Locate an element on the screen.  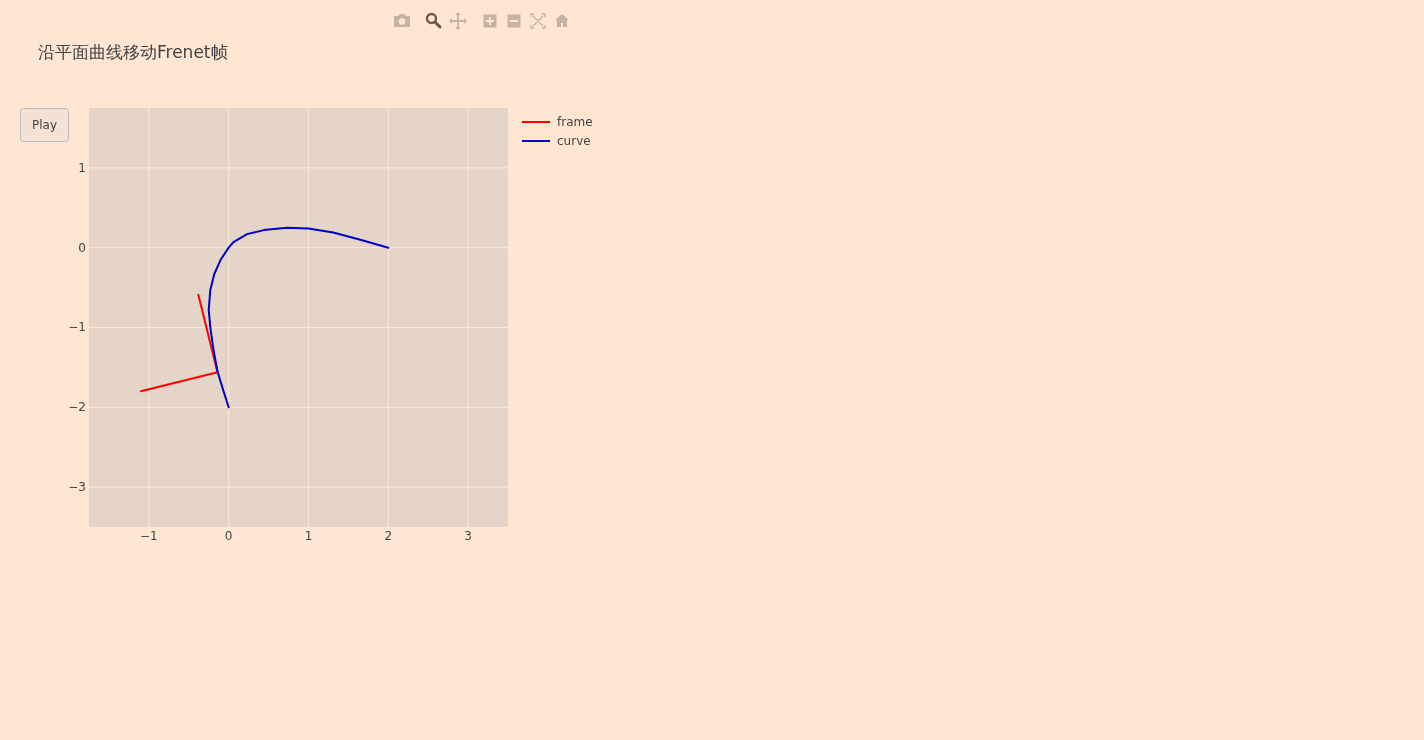
y-tick-label: −2 is located at coordinates (77, 407).